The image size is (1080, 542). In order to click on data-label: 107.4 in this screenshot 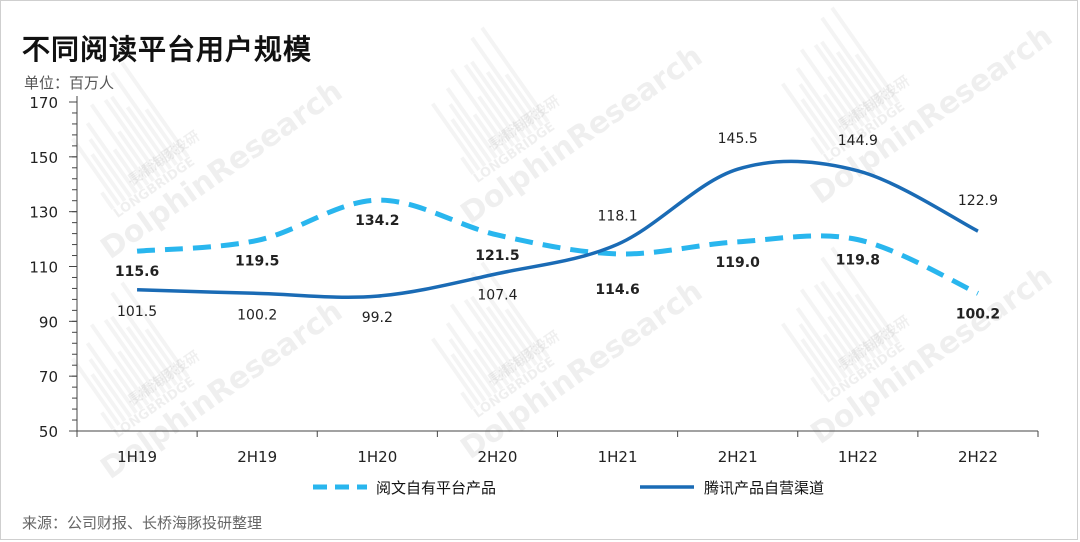, I will do `click(497, 296)`.